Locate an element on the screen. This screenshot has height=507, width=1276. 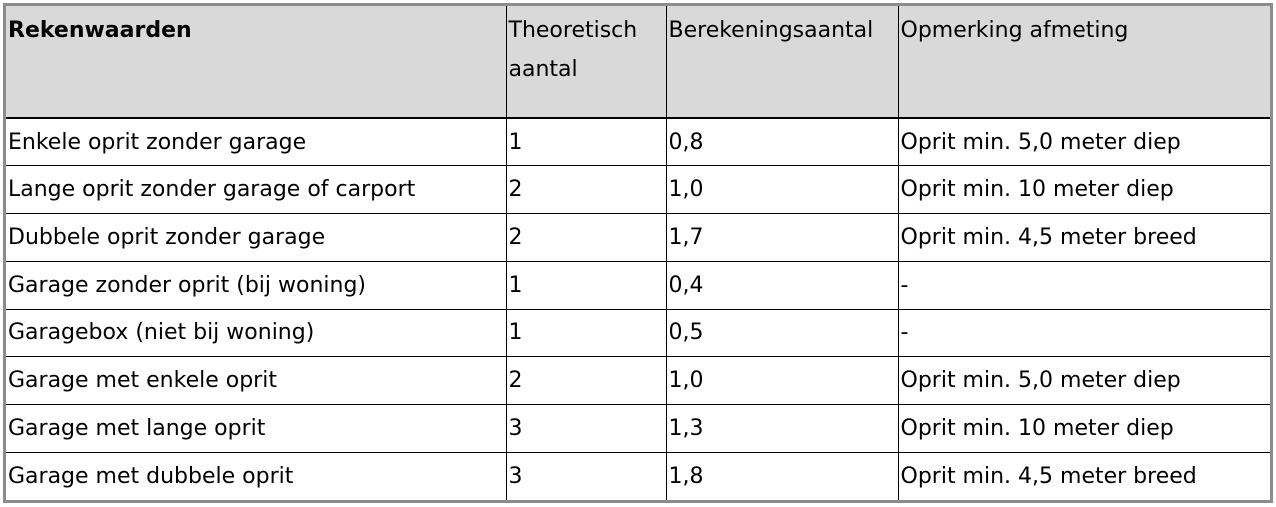
cell-rekenwaarde: Garage met lange oprit is located at coordinates (256, 428).